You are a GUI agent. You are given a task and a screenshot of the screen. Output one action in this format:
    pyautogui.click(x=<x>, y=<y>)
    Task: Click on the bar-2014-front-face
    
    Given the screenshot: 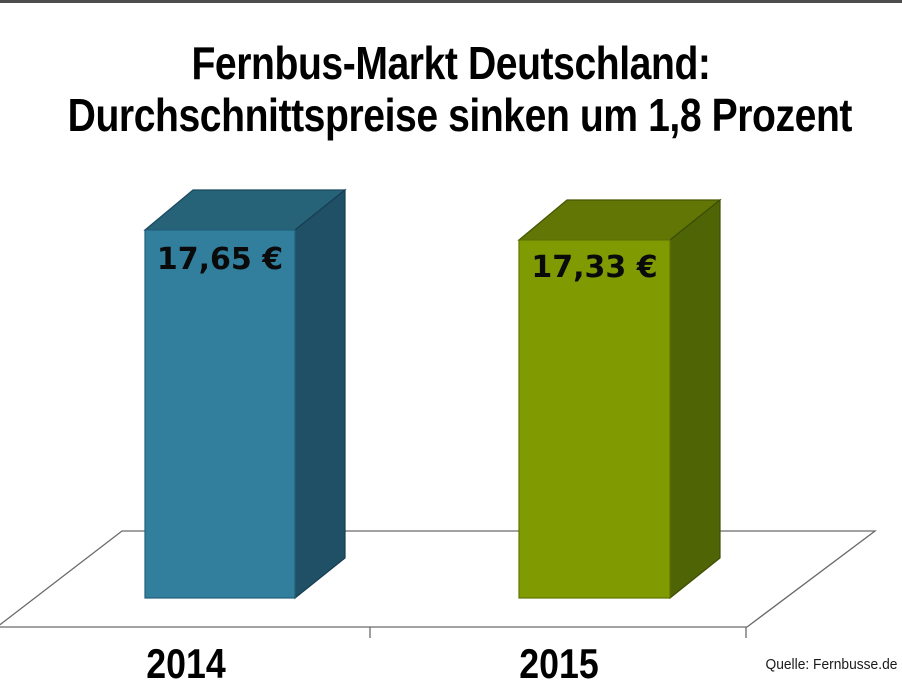 What is the action you would take?
    pyautogui.click(x=220, y=414)
    